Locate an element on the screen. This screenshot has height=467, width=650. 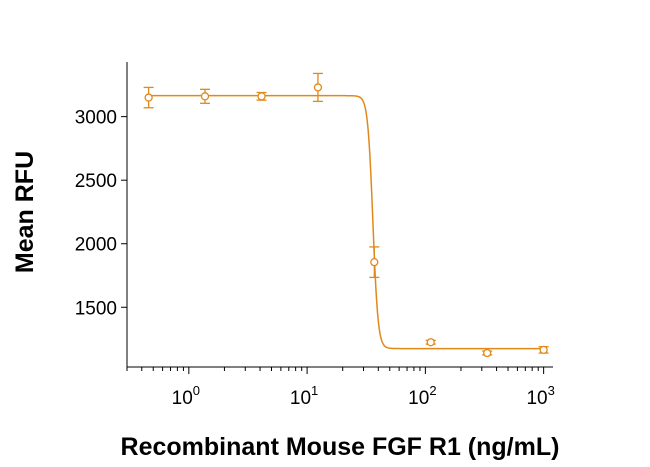
x-tick-label-10: 10¹ is located at coordinates (304, 396).